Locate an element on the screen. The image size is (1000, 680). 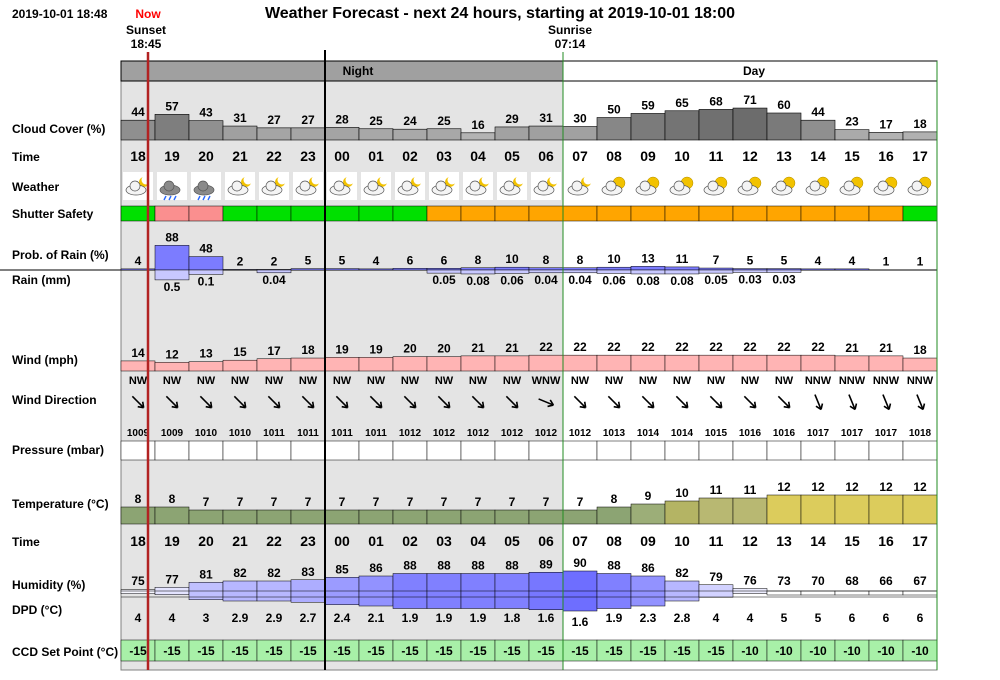
row-label-temperature: Temperature (°C) is located at coordinates (60, 504).